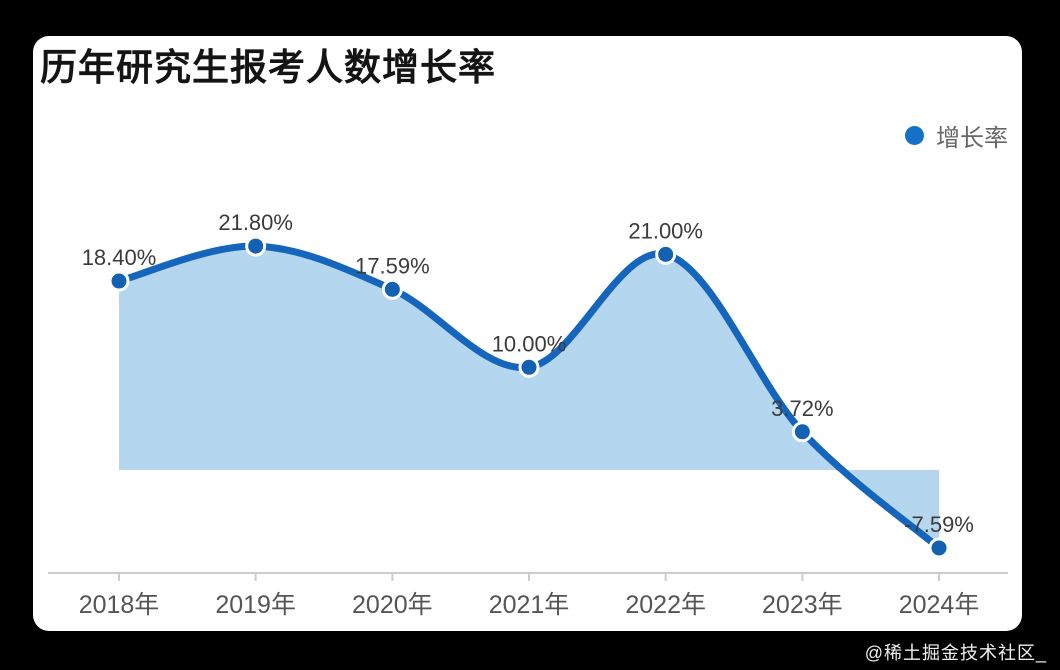  What do you see at coordinates (972, 138) in the screenshot?
I see `legend-label: 增长率` at bounding box center [972, 138].